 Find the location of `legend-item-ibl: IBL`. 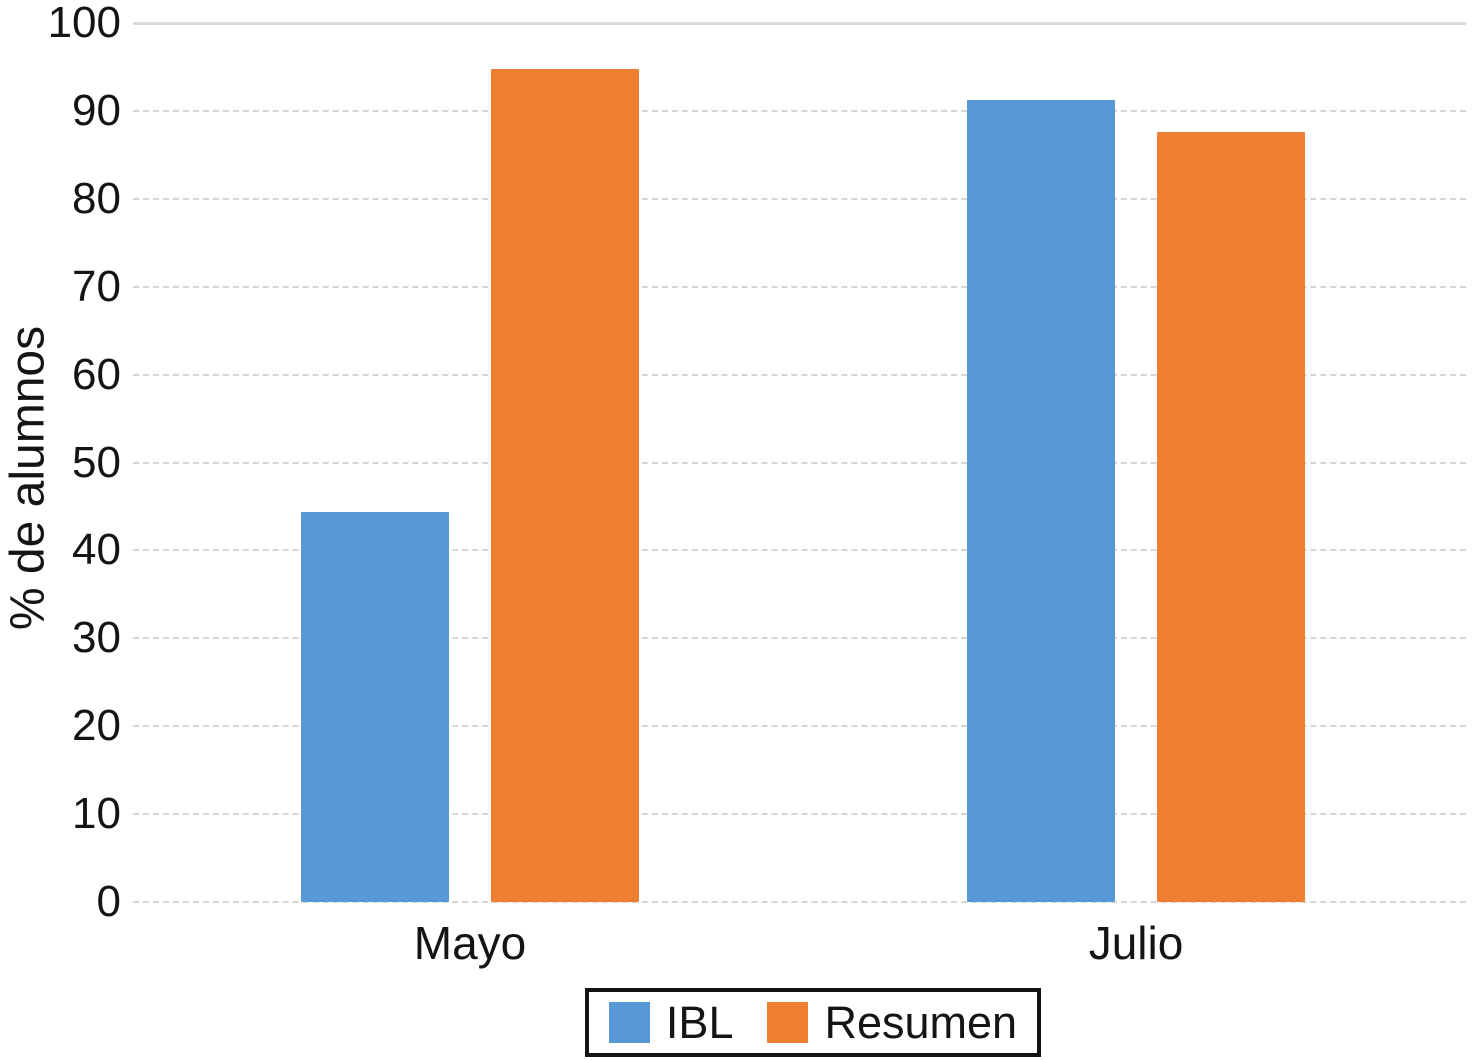

legend-item-ibl: IBL is located at coordinates (671, 1022).